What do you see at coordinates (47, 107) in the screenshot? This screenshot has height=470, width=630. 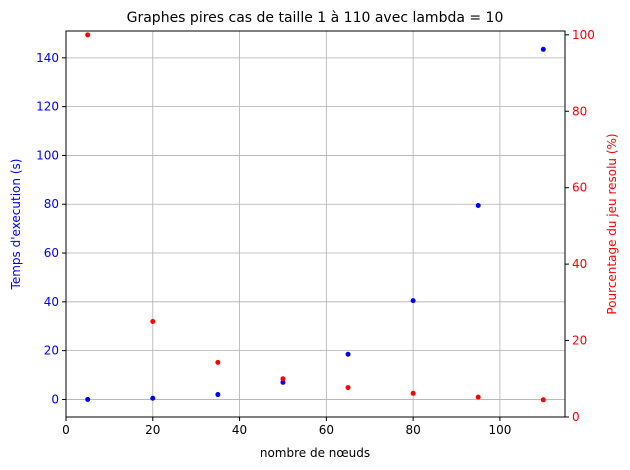 I see `left-tick-label: 120` at bounding box center [47, 107].